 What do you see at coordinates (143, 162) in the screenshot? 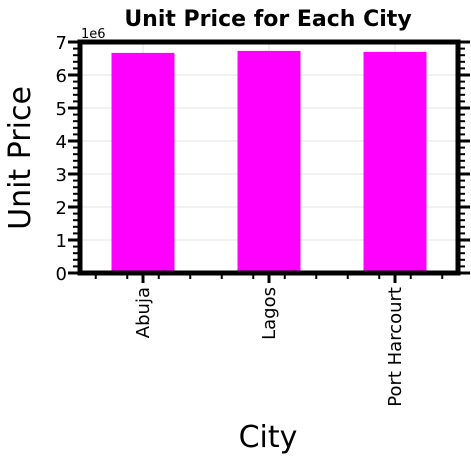
I see `bar-abuja` at bounding box center [143, 162].